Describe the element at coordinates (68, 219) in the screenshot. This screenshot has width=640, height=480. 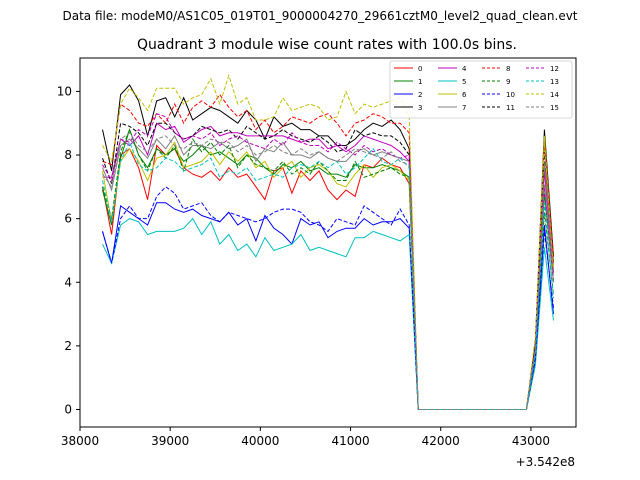
I see `y-tick-label: 6` at that location.